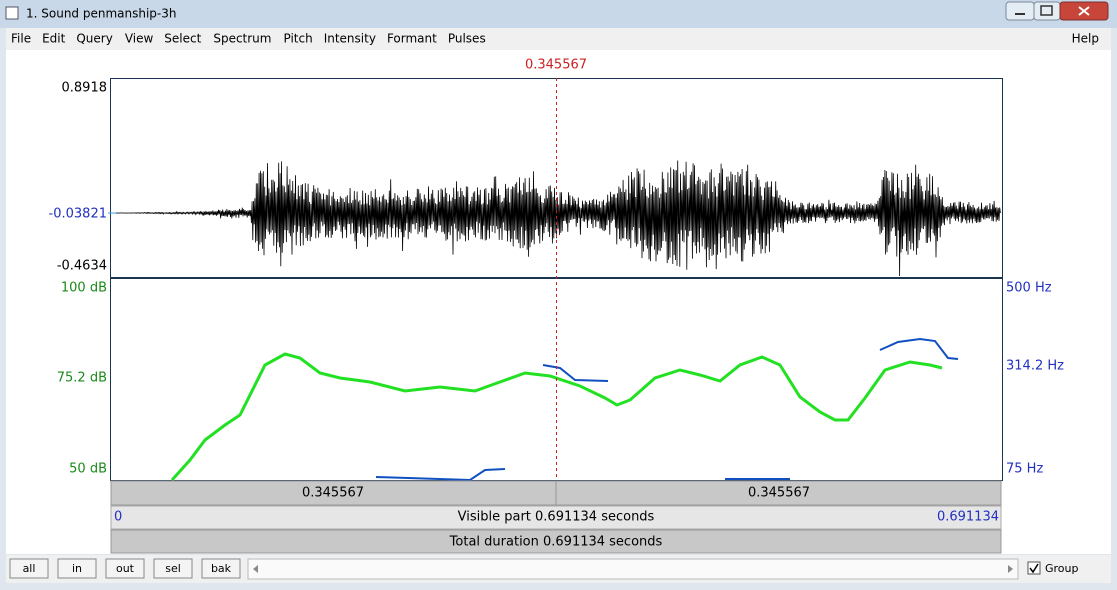  I want to click on zoom-button-label: sel, so click(173, 568).